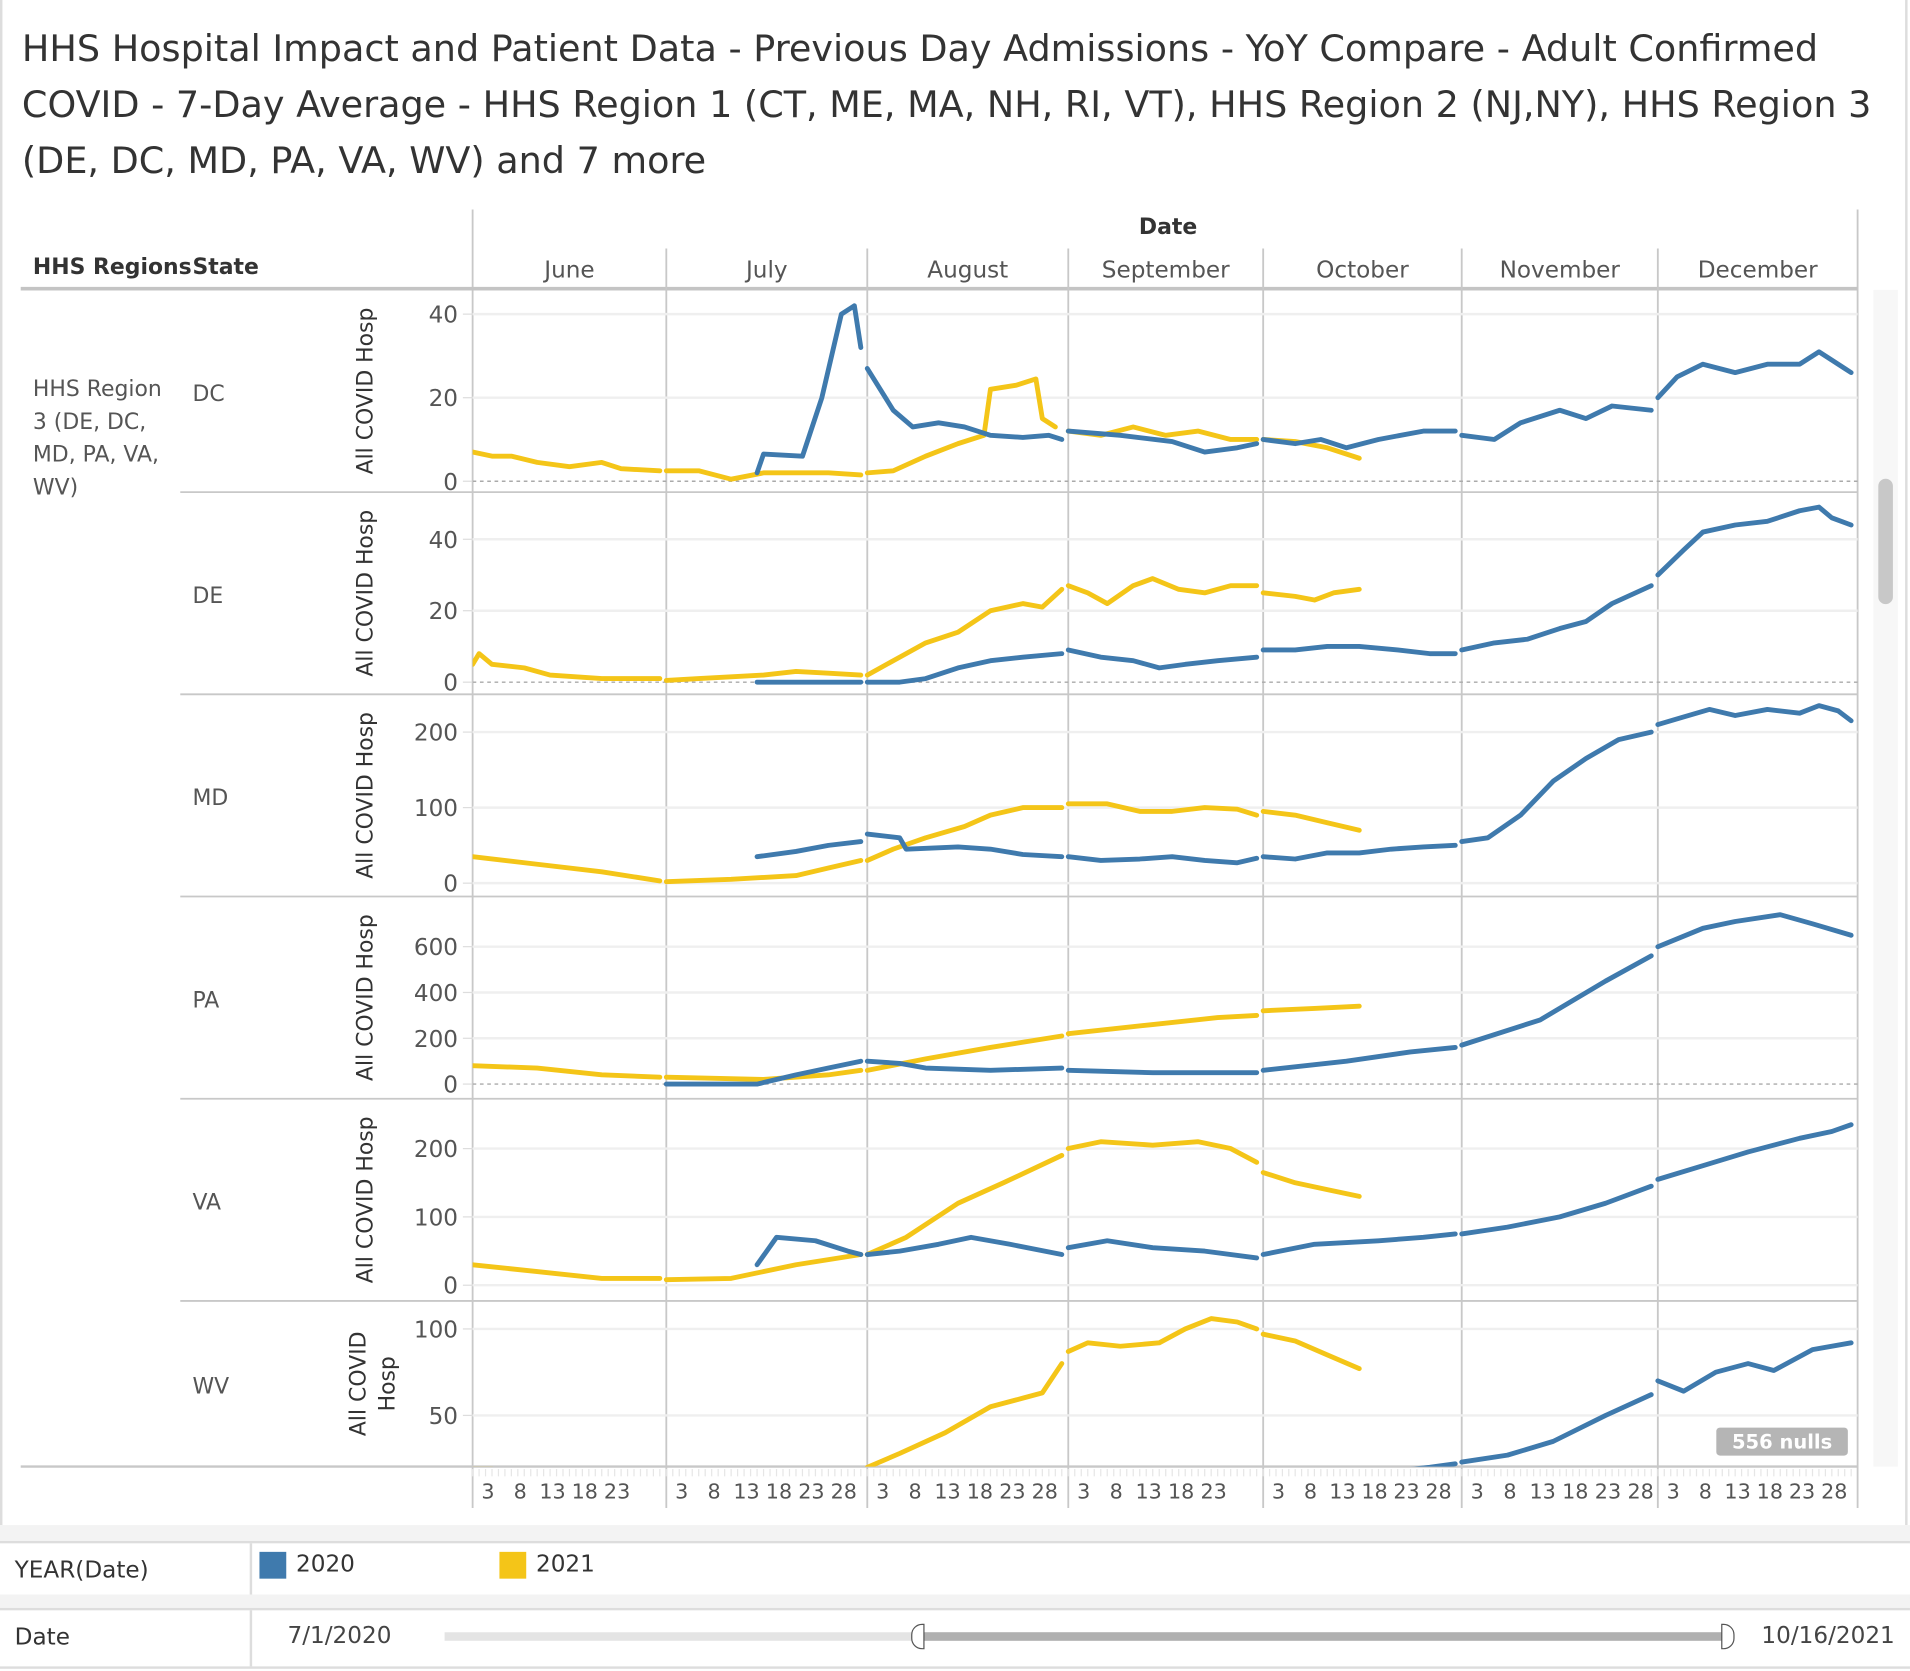 The height and width of the screenshot is (1671, 1910). I want to click on state-label-wv: WV, so click(210, 1387).